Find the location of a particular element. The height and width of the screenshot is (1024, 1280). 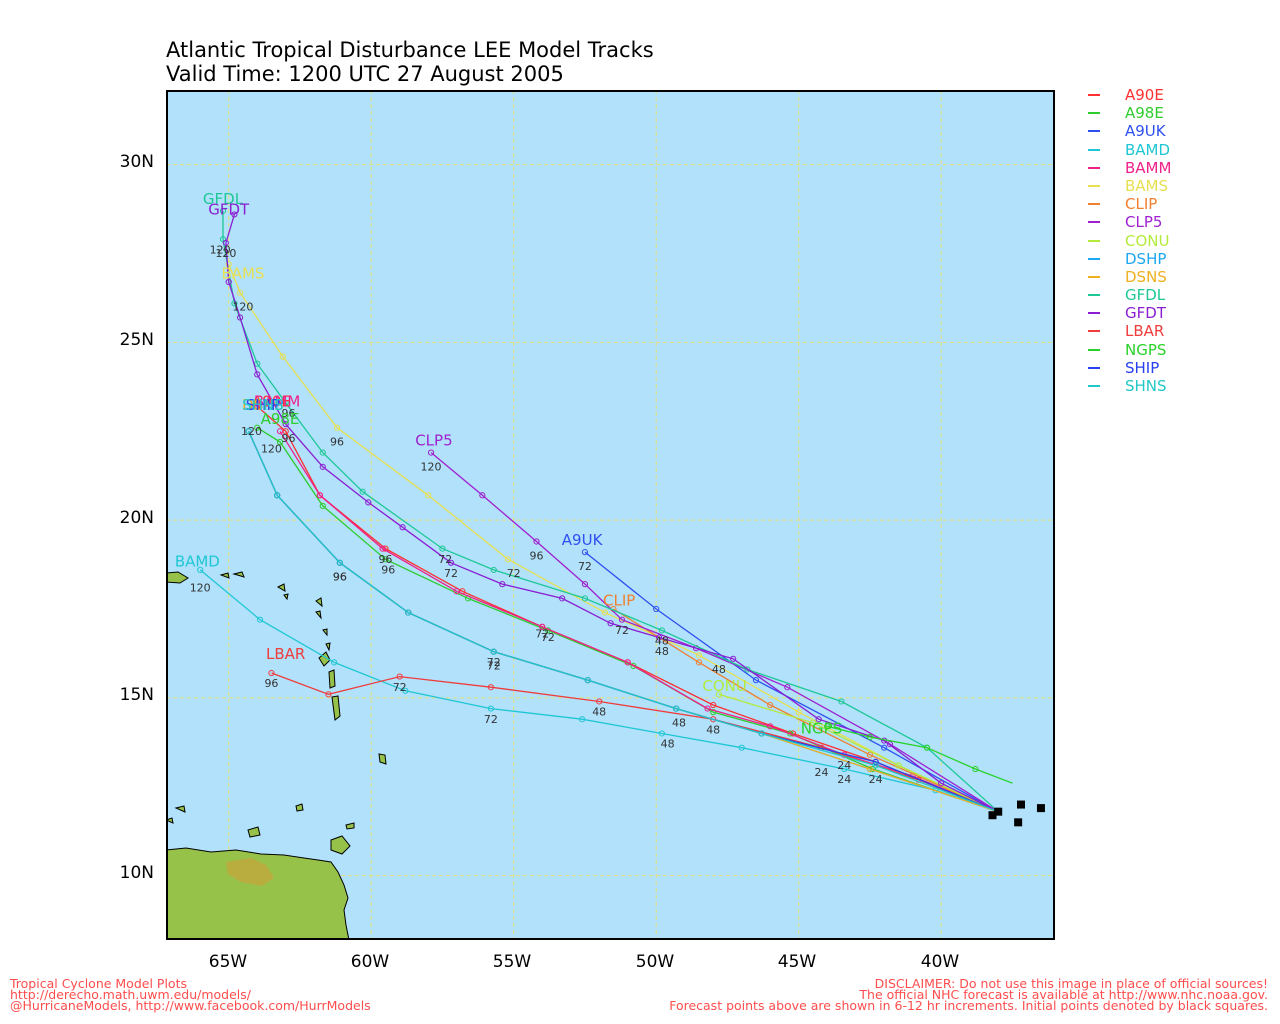

hour-label-gfdt: 120 is located at coordinates (225, 253).